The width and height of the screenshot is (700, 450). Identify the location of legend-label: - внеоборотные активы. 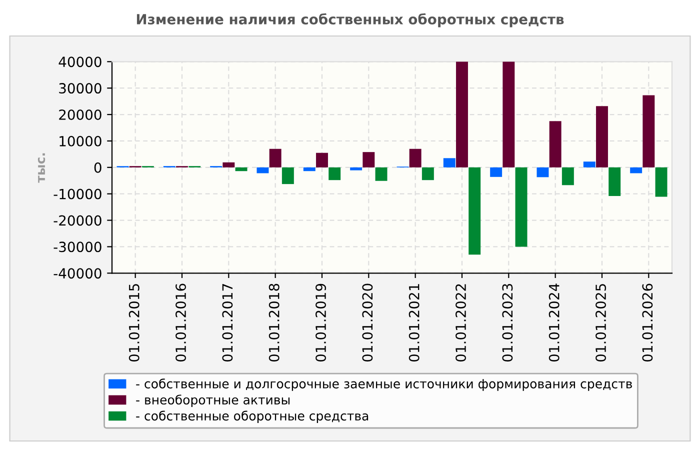
(213, 400).